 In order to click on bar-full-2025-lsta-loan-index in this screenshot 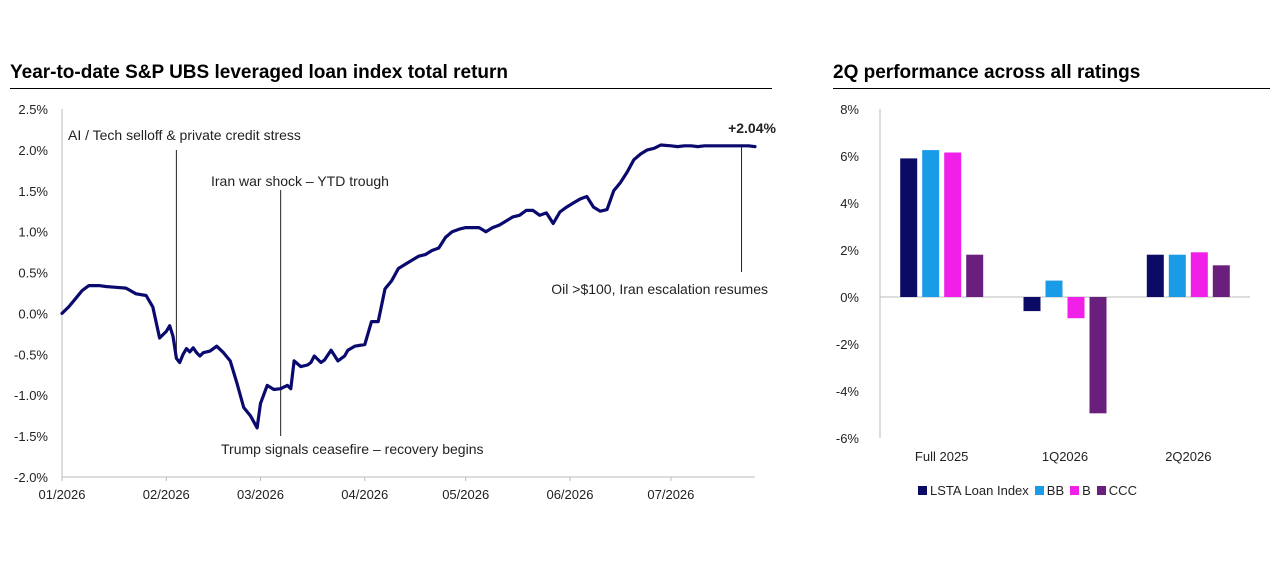, I will do `click(909, 227)`.